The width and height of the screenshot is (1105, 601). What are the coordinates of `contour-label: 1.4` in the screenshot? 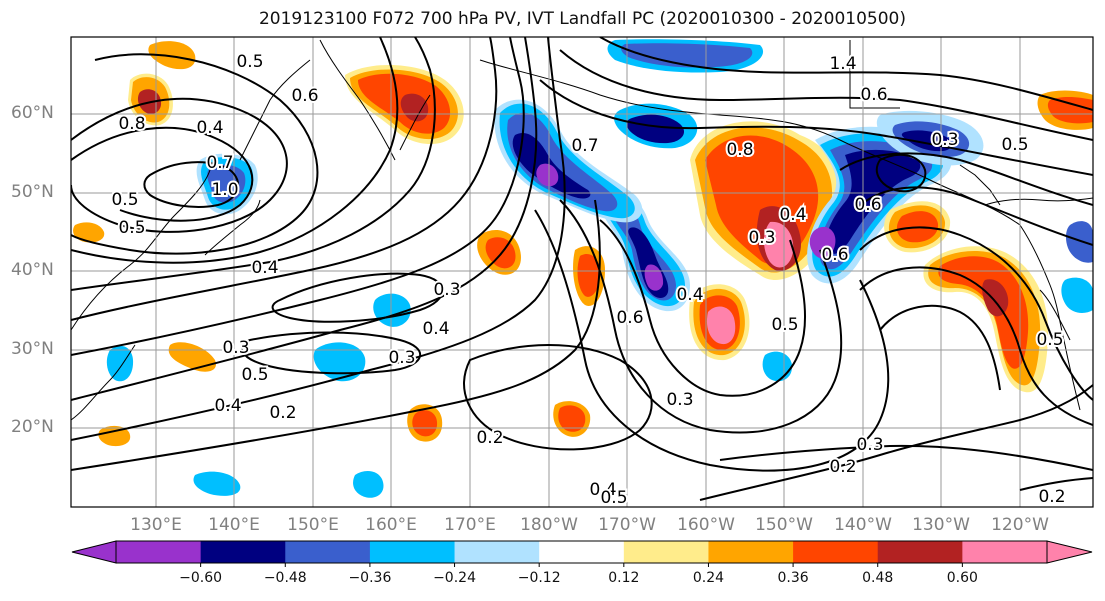 It's located at (842, 64).